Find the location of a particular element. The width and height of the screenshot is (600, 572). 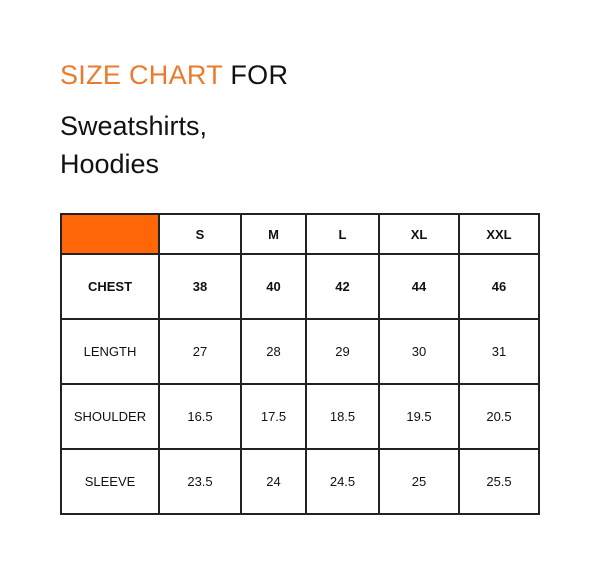

cell: 46 is located at coordinates (499, 286).